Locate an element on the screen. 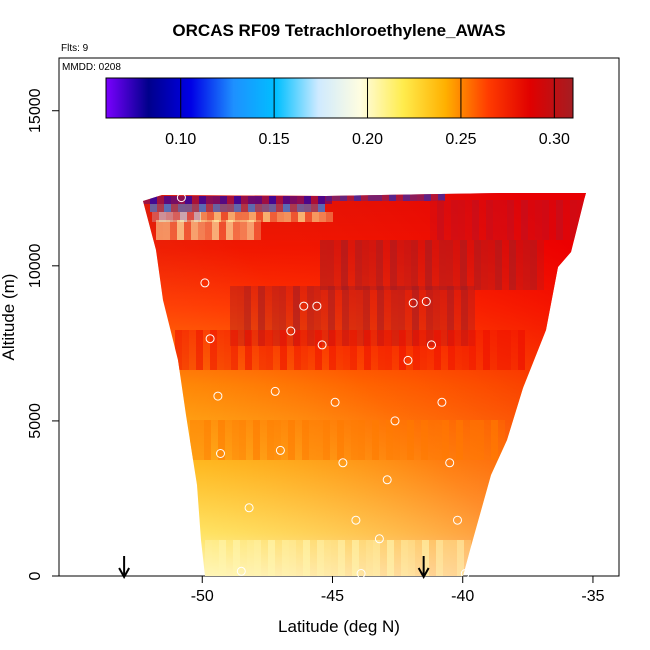 The height and width of the screenshot is (650, 650). x-tick-label: -35 is located at coordinates (592, 596).